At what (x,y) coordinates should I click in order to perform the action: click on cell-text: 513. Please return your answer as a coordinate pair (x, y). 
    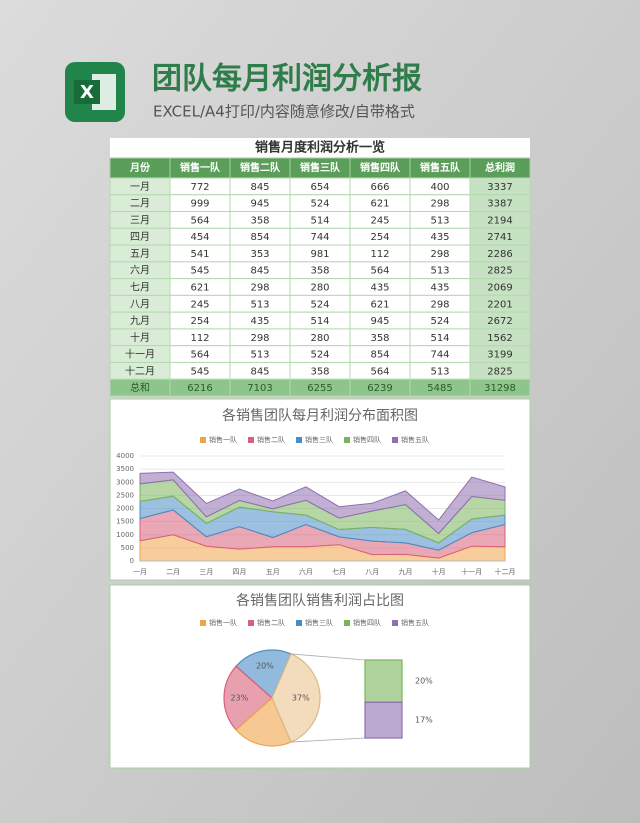
    Looking at the image, I should click on (259, 304).